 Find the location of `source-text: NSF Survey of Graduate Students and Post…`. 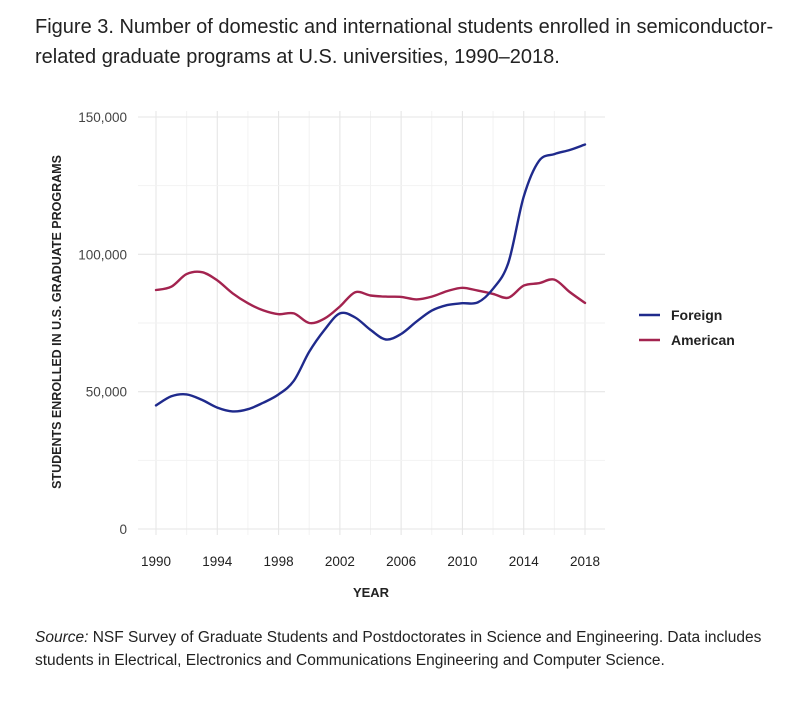

source-text: NSF Survey of Graduate Students and Post… is located at coordinates (398, 649).